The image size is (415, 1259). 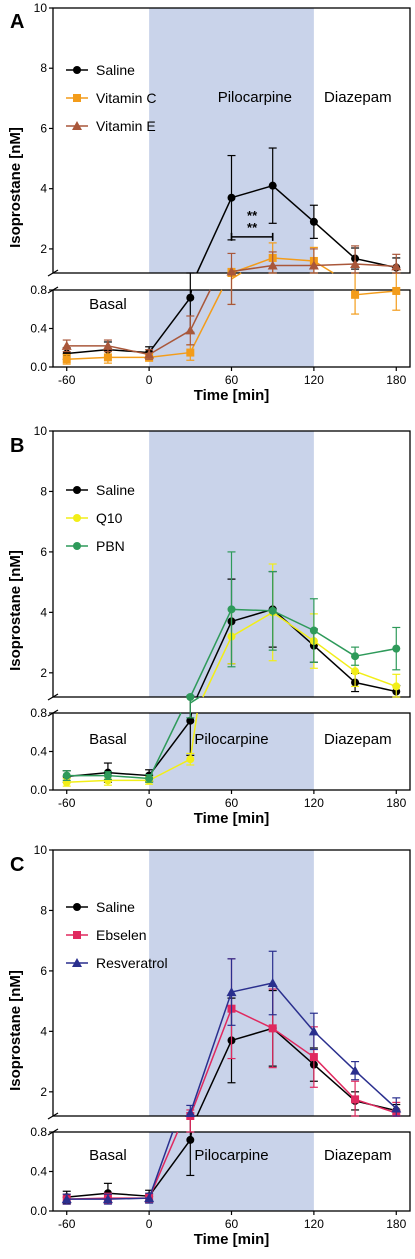 What do you see at coordinates (121, 935) in the screenshot?
I see `legend-label: Ebselen` at bounding box center [121, 935].